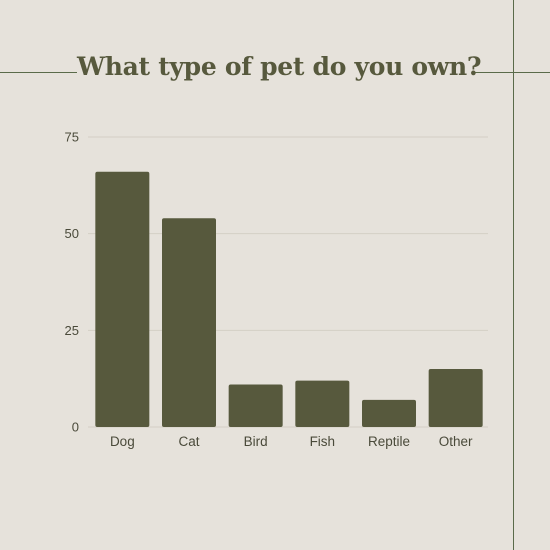 Image resolution: width=550 pixels, height=550 pixels. I want to click on x-tick-label: Reptile, so click(389, 441).